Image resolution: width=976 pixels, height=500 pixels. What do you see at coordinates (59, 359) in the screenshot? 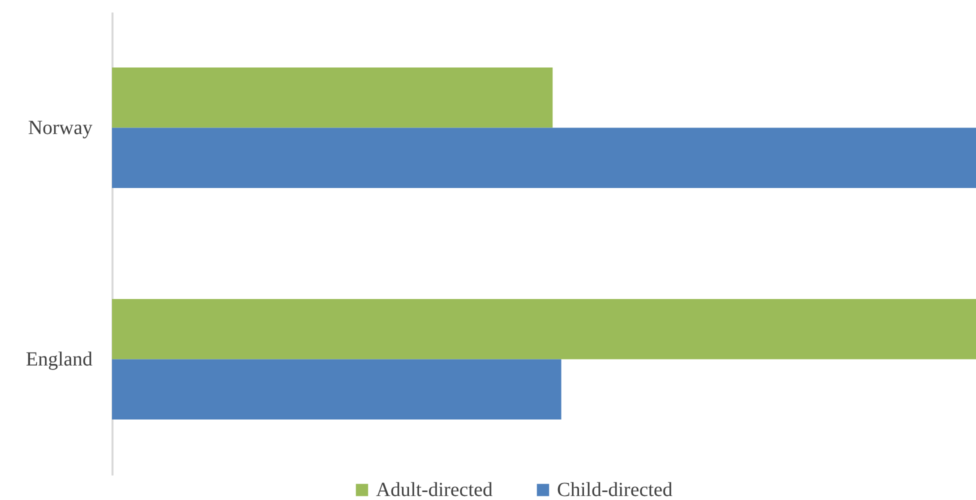
I see `y-tick-label: England` at bounding box center [59, 359].